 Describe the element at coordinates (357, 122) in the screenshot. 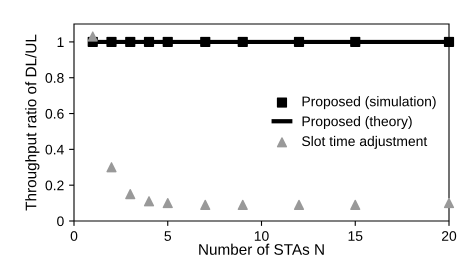

I see `legend-label: Proposed (theory)` at that location.